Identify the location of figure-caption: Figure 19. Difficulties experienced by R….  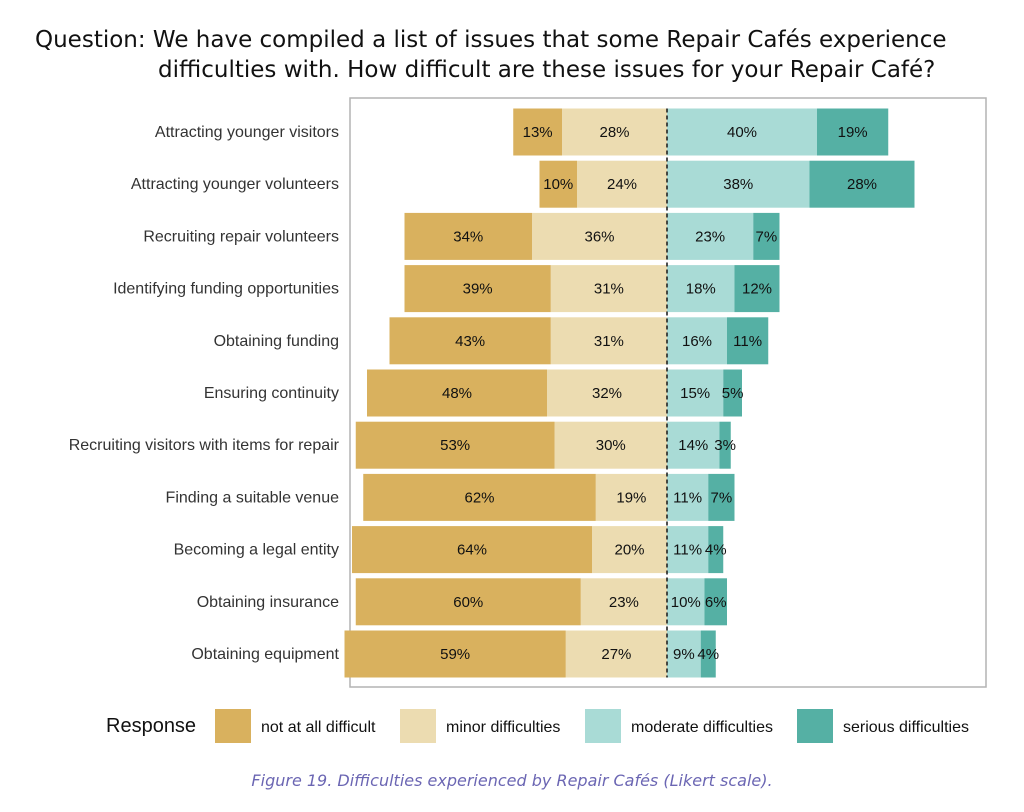
(511, 780).